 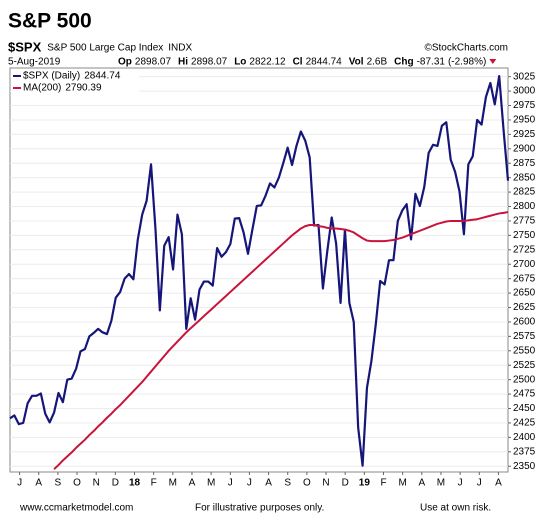 What do you see at coordinates (524, 365) in the screenshot?
I see `y-tick-label: 2525` at bounding box center [524, 365].